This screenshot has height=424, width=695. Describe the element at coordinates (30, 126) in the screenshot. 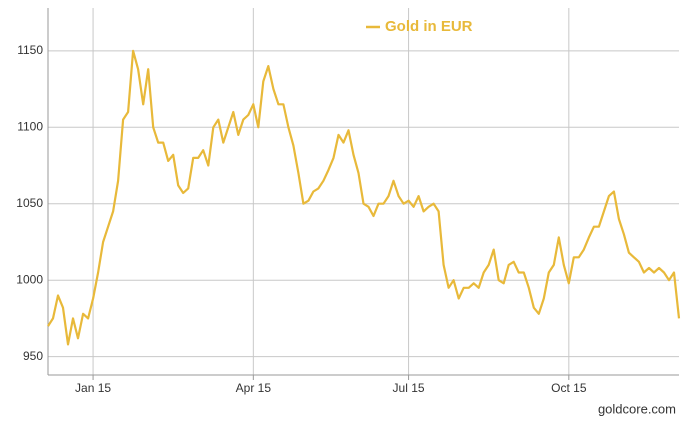

I see `y-tick-label: 1100` at that location.